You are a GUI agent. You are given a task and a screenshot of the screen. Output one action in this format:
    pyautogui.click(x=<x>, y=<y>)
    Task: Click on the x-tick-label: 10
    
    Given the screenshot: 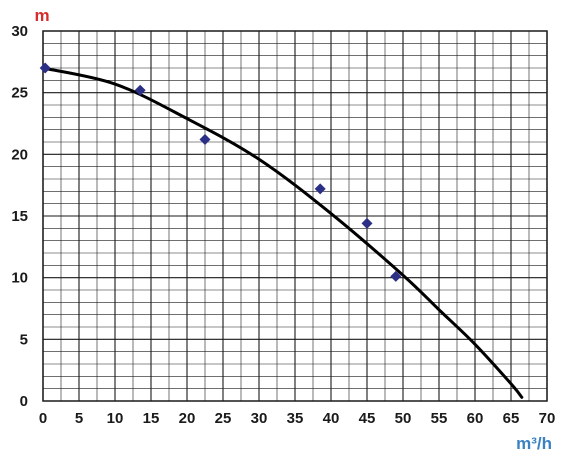 What is the action you would take?
    pyautogui.click(x=115, y=418)
    